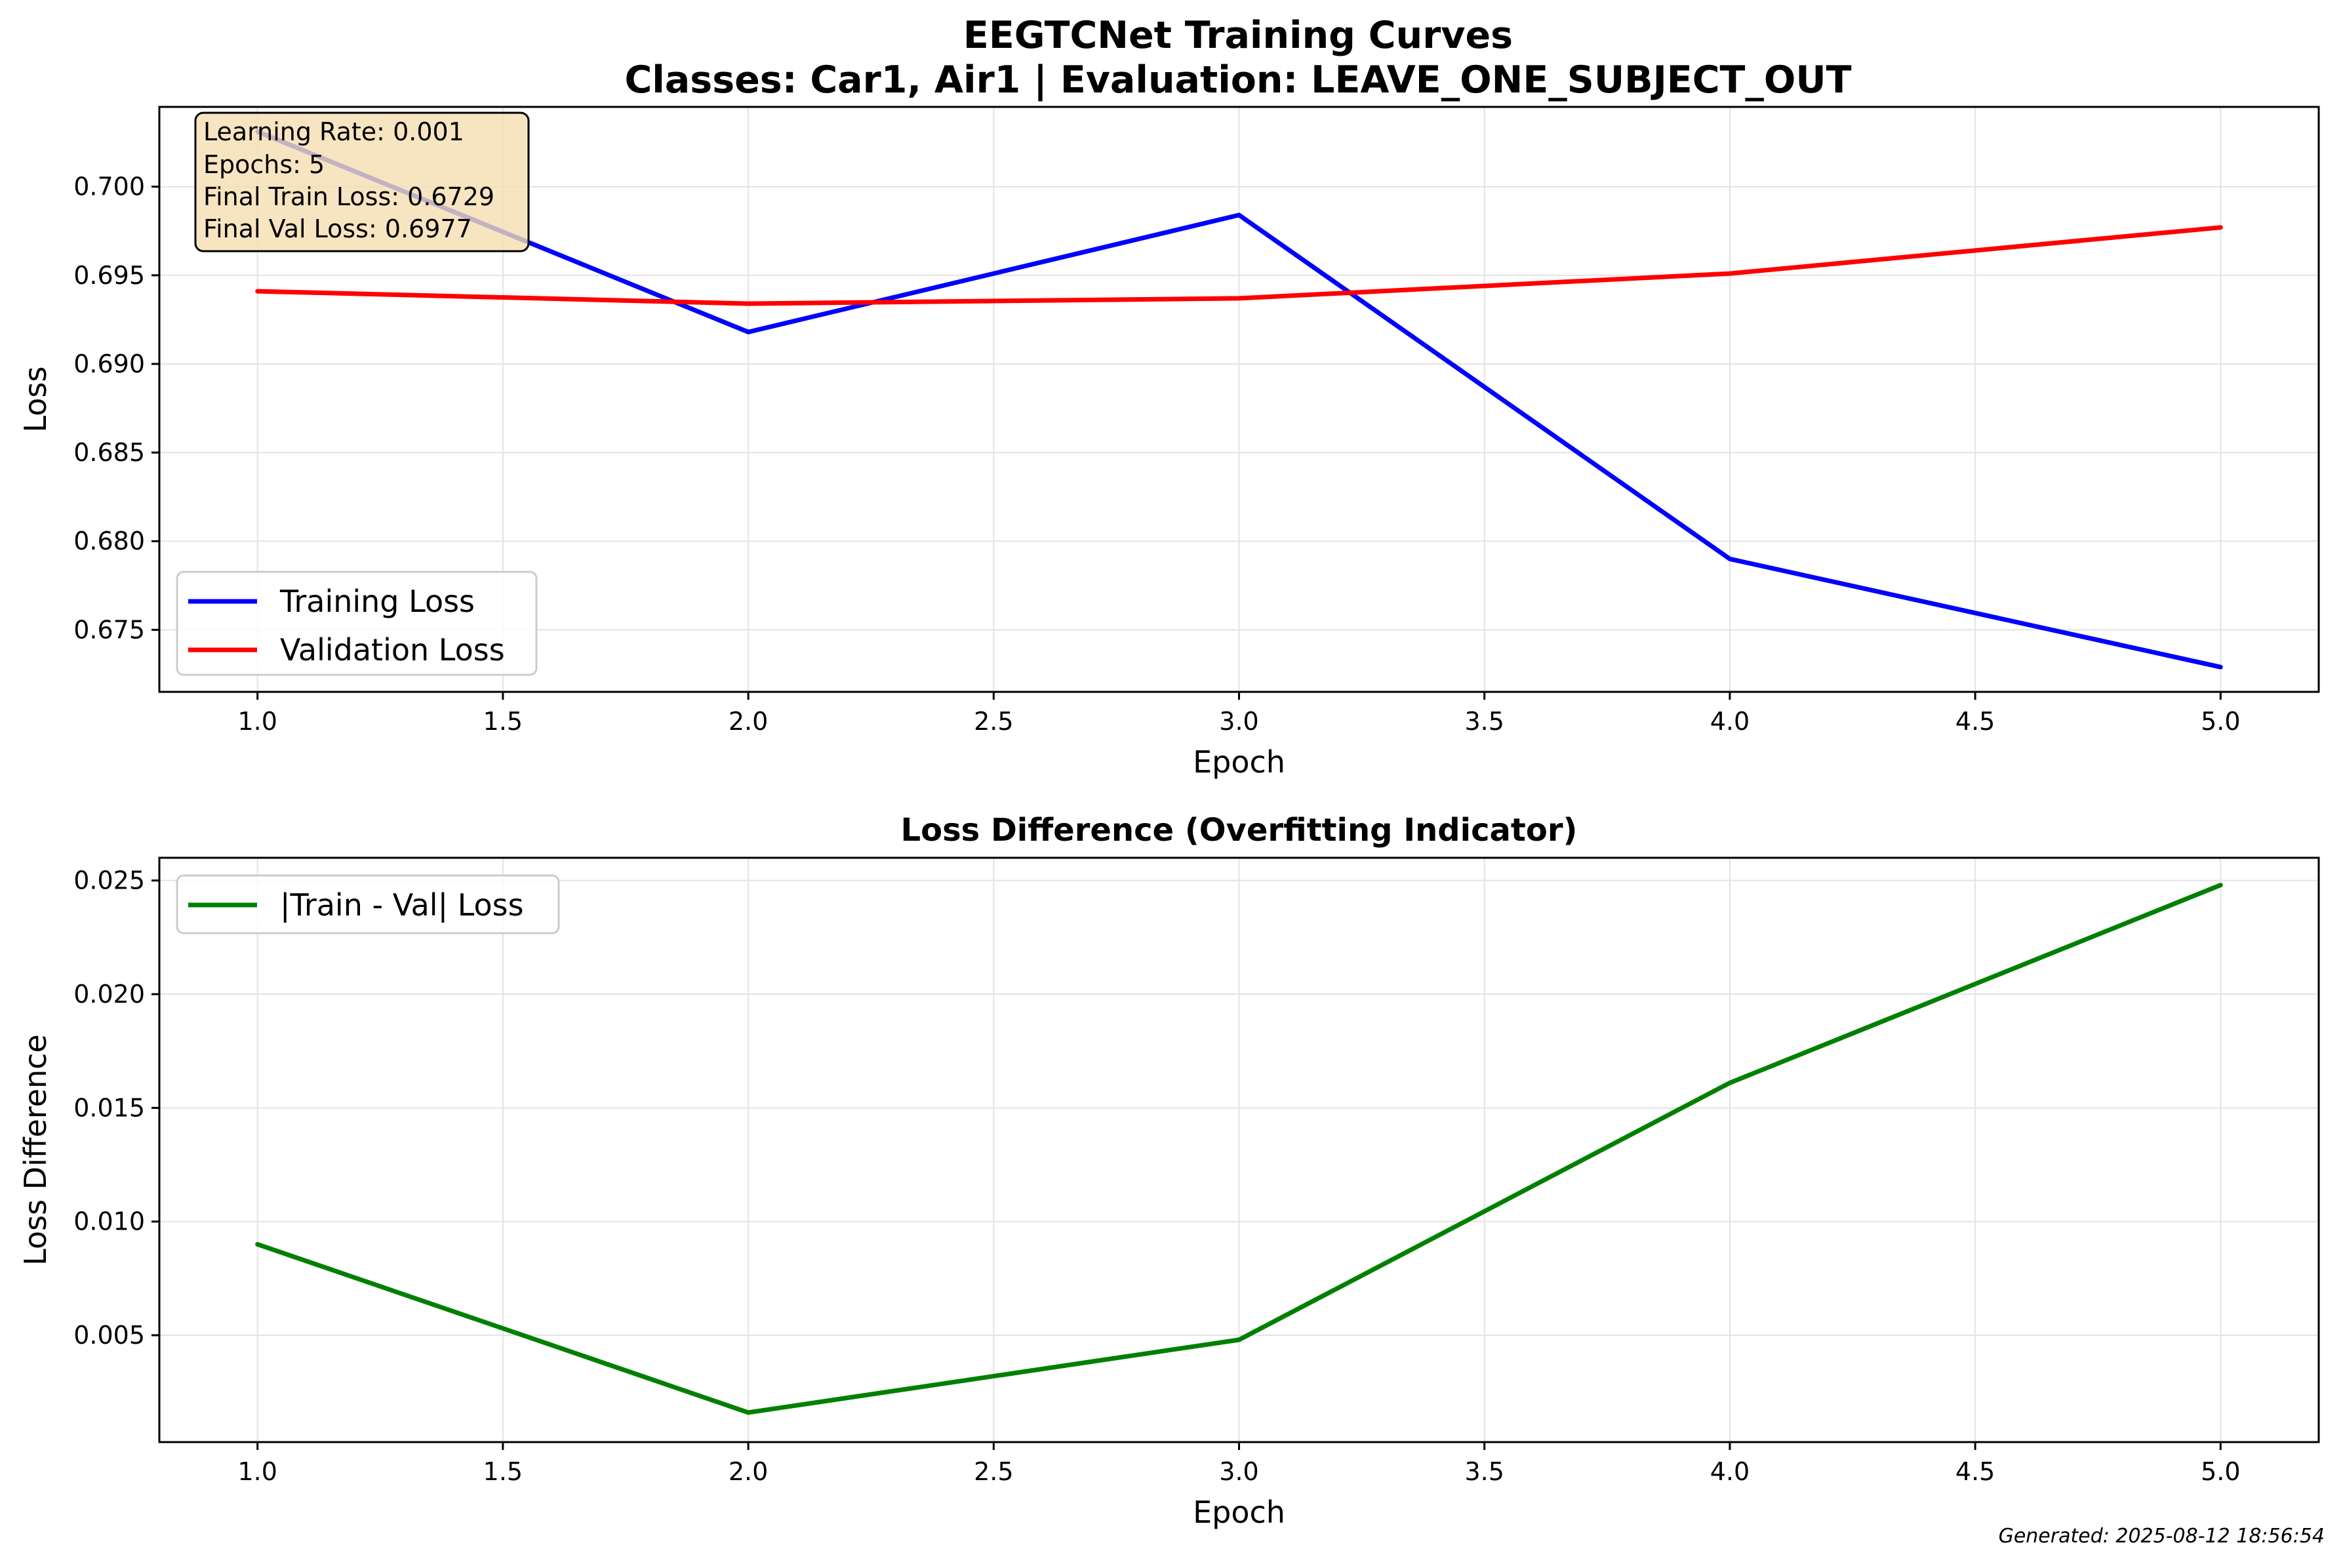  Describe the element at coordinates (109, 1107) in the screenshot. I see `y-tick-label: 0.015` at that location.